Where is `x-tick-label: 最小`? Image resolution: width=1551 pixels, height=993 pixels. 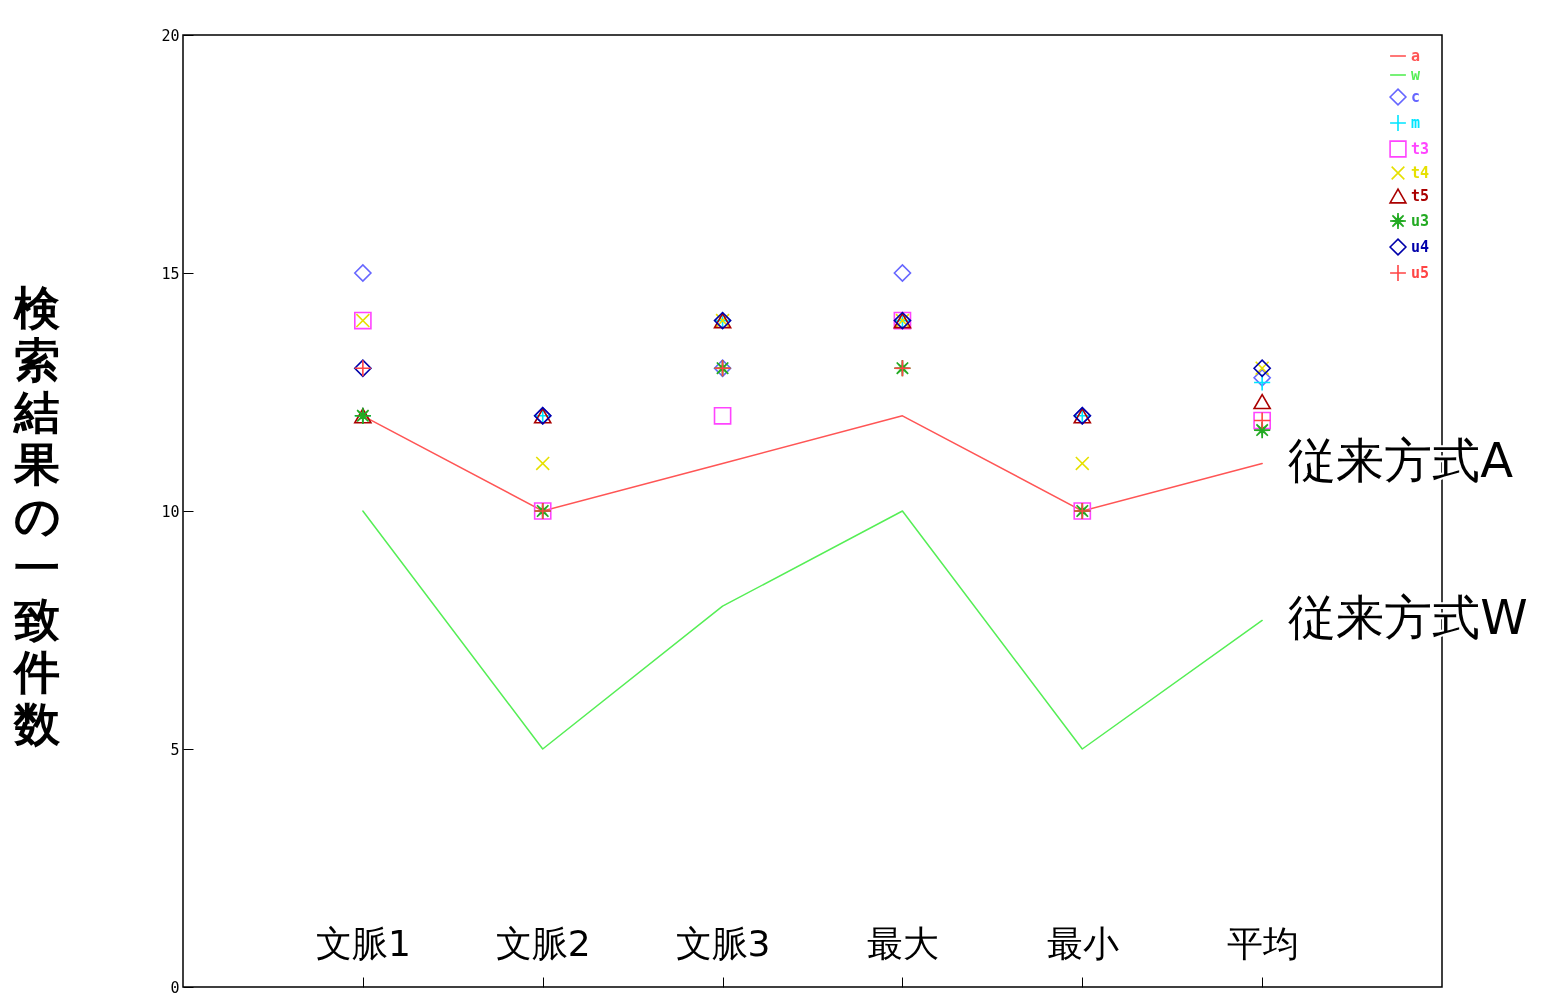
x-tick-label: 最小 is located at coordinates (1082, 943).